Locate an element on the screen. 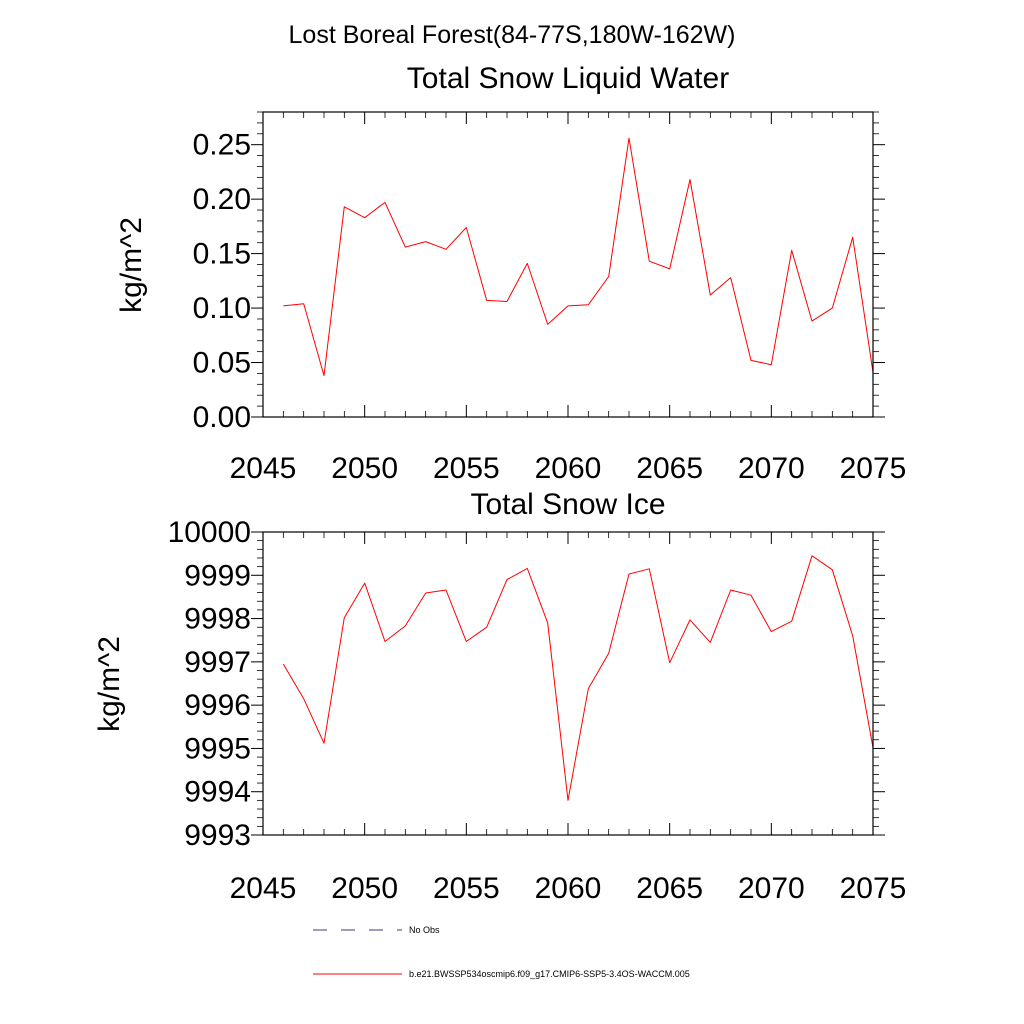 The width and height of the screenshot is (1024, 1024). y-tick-label: 9999 is located at coordinates (217, 575).